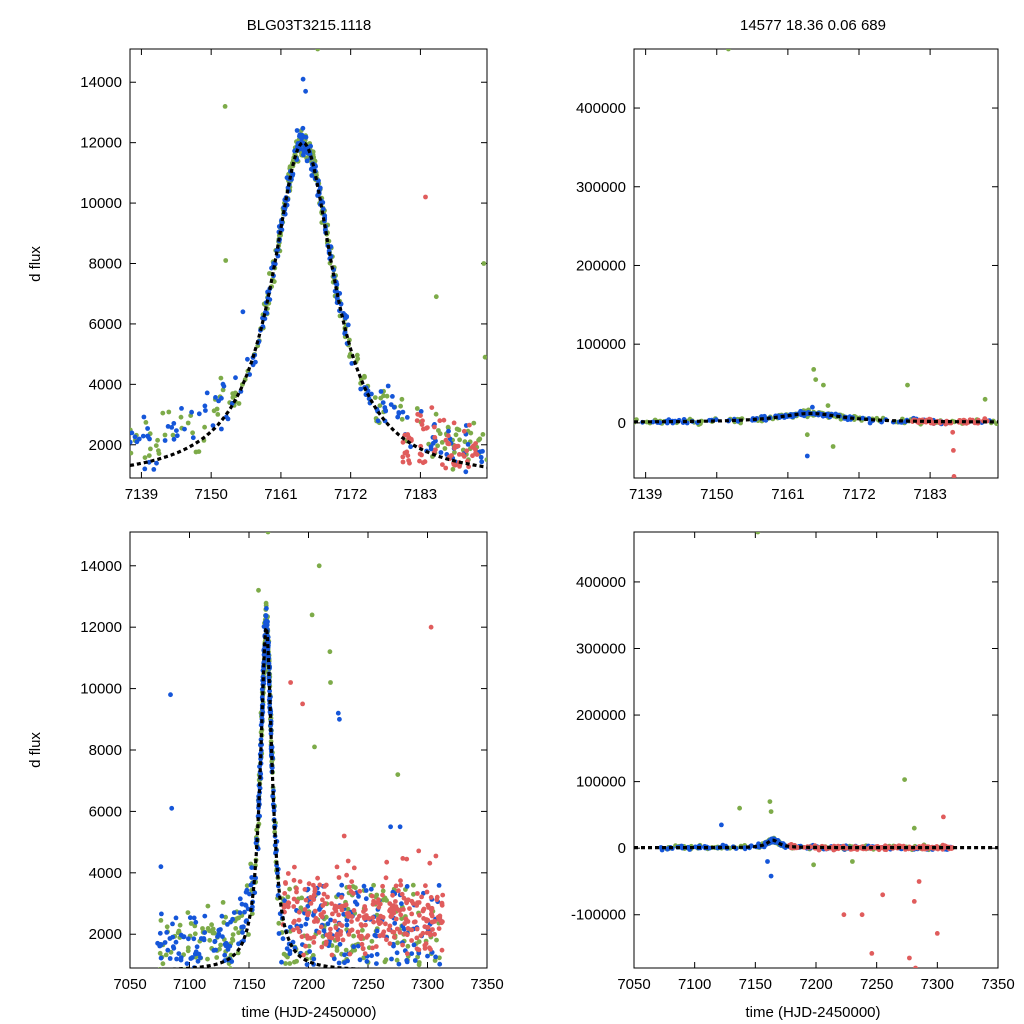 The image size is (1024, 1024). Describe the element at coordinates (755, 984) in the screenshot. I see `x-tick-label: 7150` at that location.